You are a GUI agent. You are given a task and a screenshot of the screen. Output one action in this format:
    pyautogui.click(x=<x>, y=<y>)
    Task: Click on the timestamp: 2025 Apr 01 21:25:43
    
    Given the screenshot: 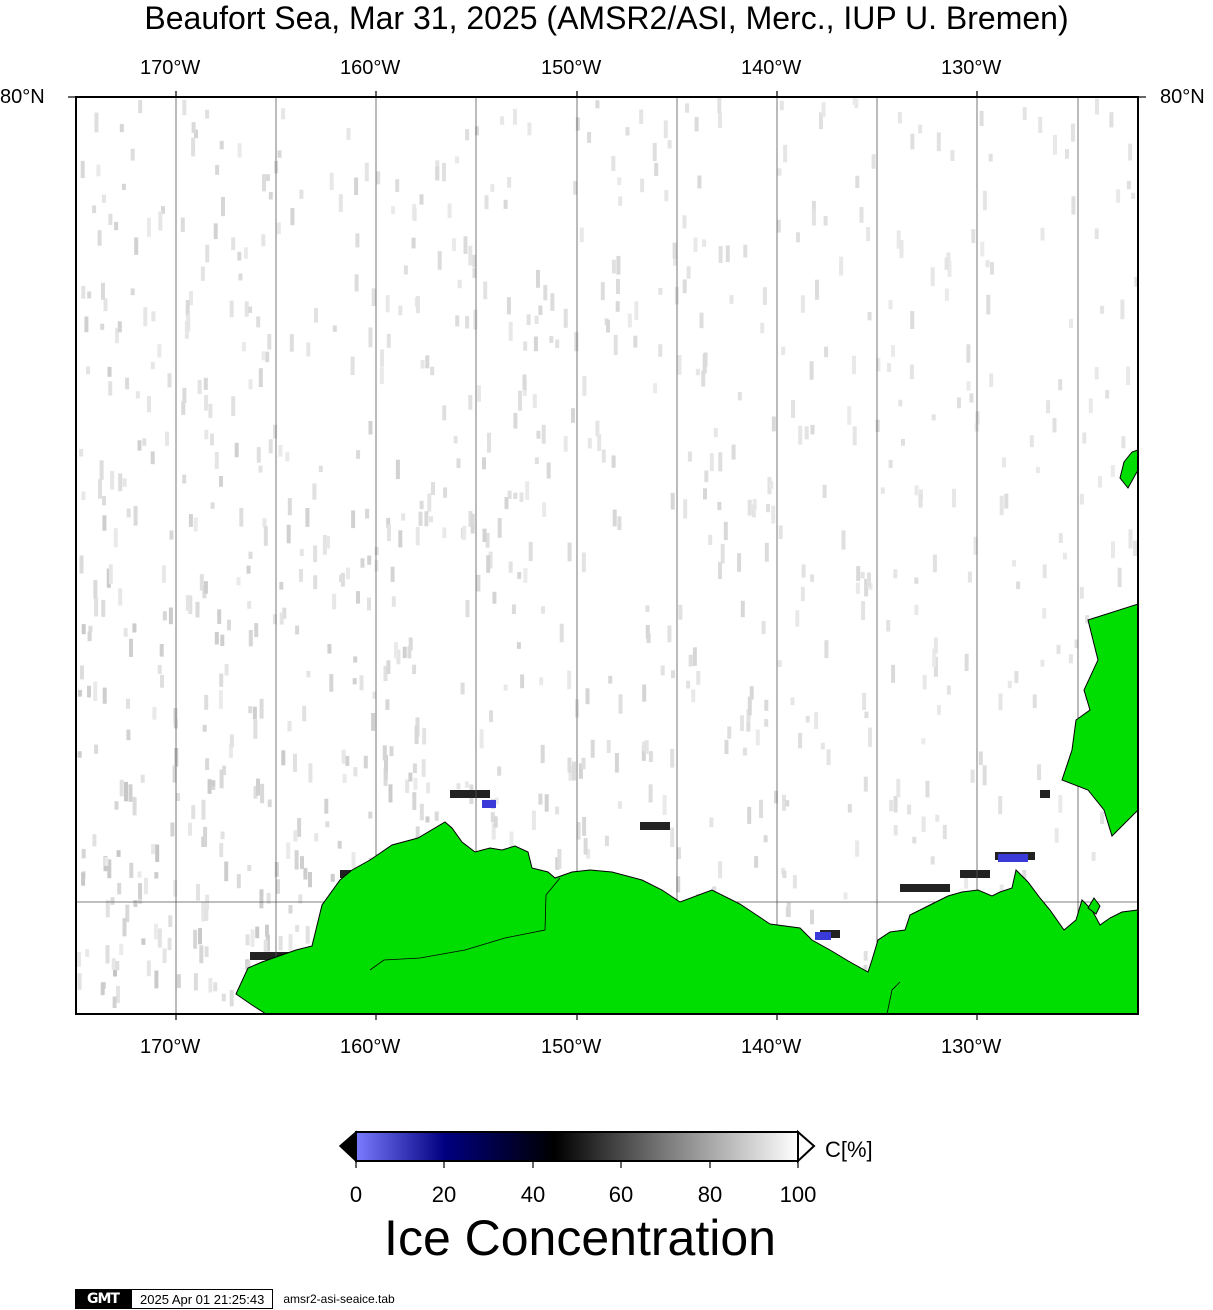 What is the action you would take?
    pyautogui.click(x=202, y=1299)
    